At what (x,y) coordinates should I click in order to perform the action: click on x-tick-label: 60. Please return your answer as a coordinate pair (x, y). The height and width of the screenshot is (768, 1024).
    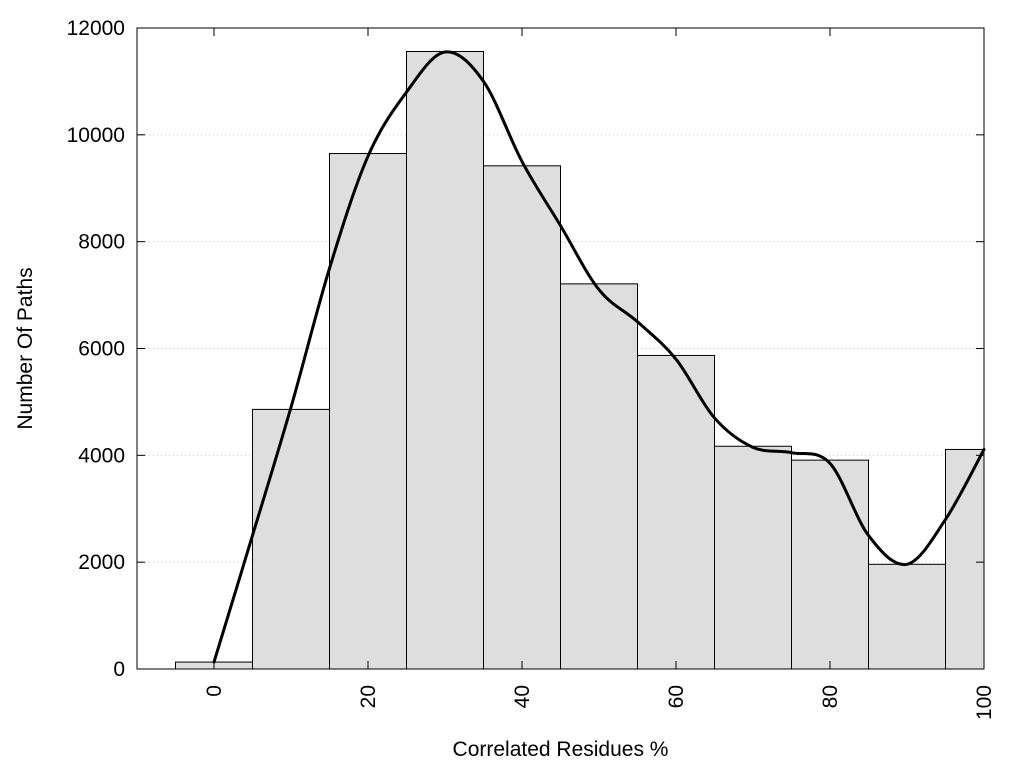
    Looking at the image, I should click on (676, 696).